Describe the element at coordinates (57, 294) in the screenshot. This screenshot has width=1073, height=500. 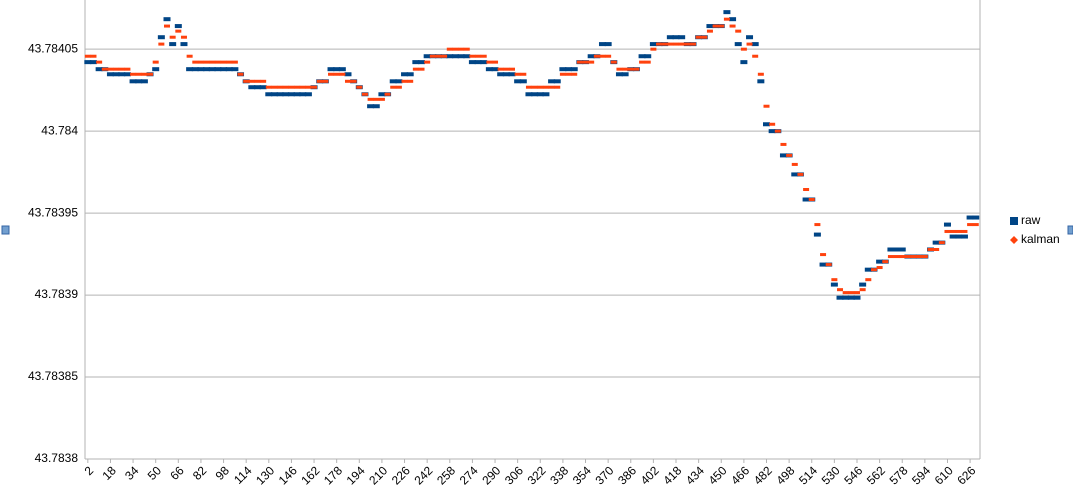
I see `y-tick-label: 43.7839` at that location.